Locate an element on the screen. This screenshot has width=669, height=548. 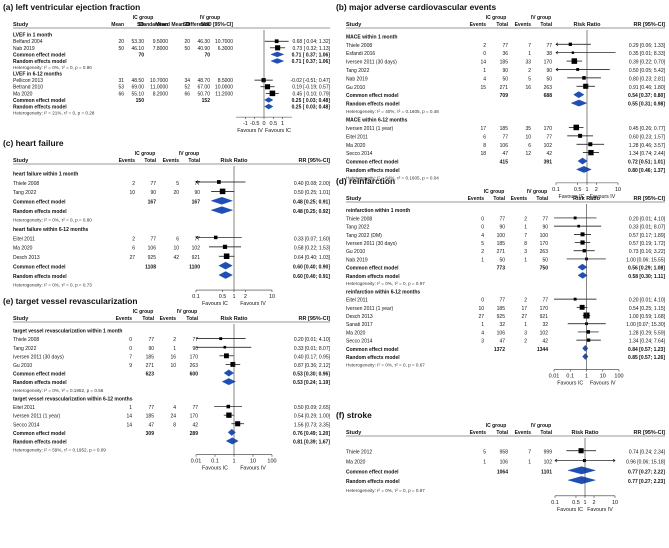
study-value: 925 is located at coordinates (501, 317).